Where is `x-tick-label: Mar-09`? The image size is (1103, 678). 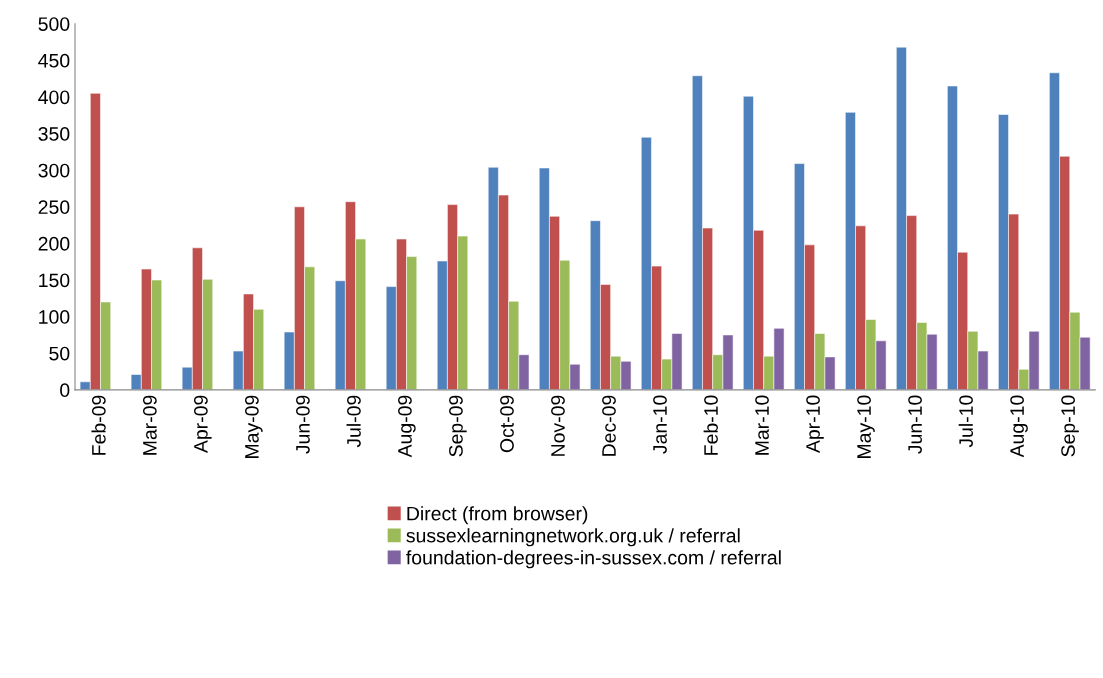 x-tick-label: Mar-09 is located at coordinates (149, 425).